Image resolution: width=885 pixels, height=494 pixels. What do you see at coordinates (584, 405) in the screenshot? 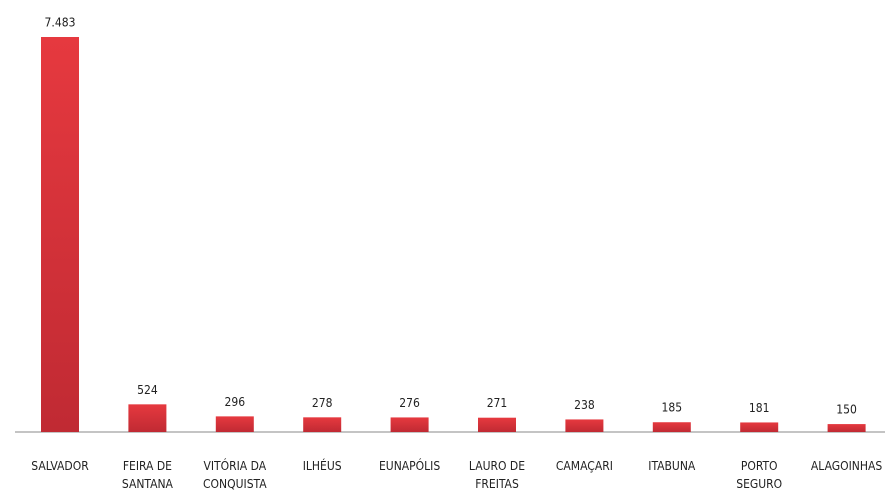
I see `value-label: 238` at bounding box center [584, 405].